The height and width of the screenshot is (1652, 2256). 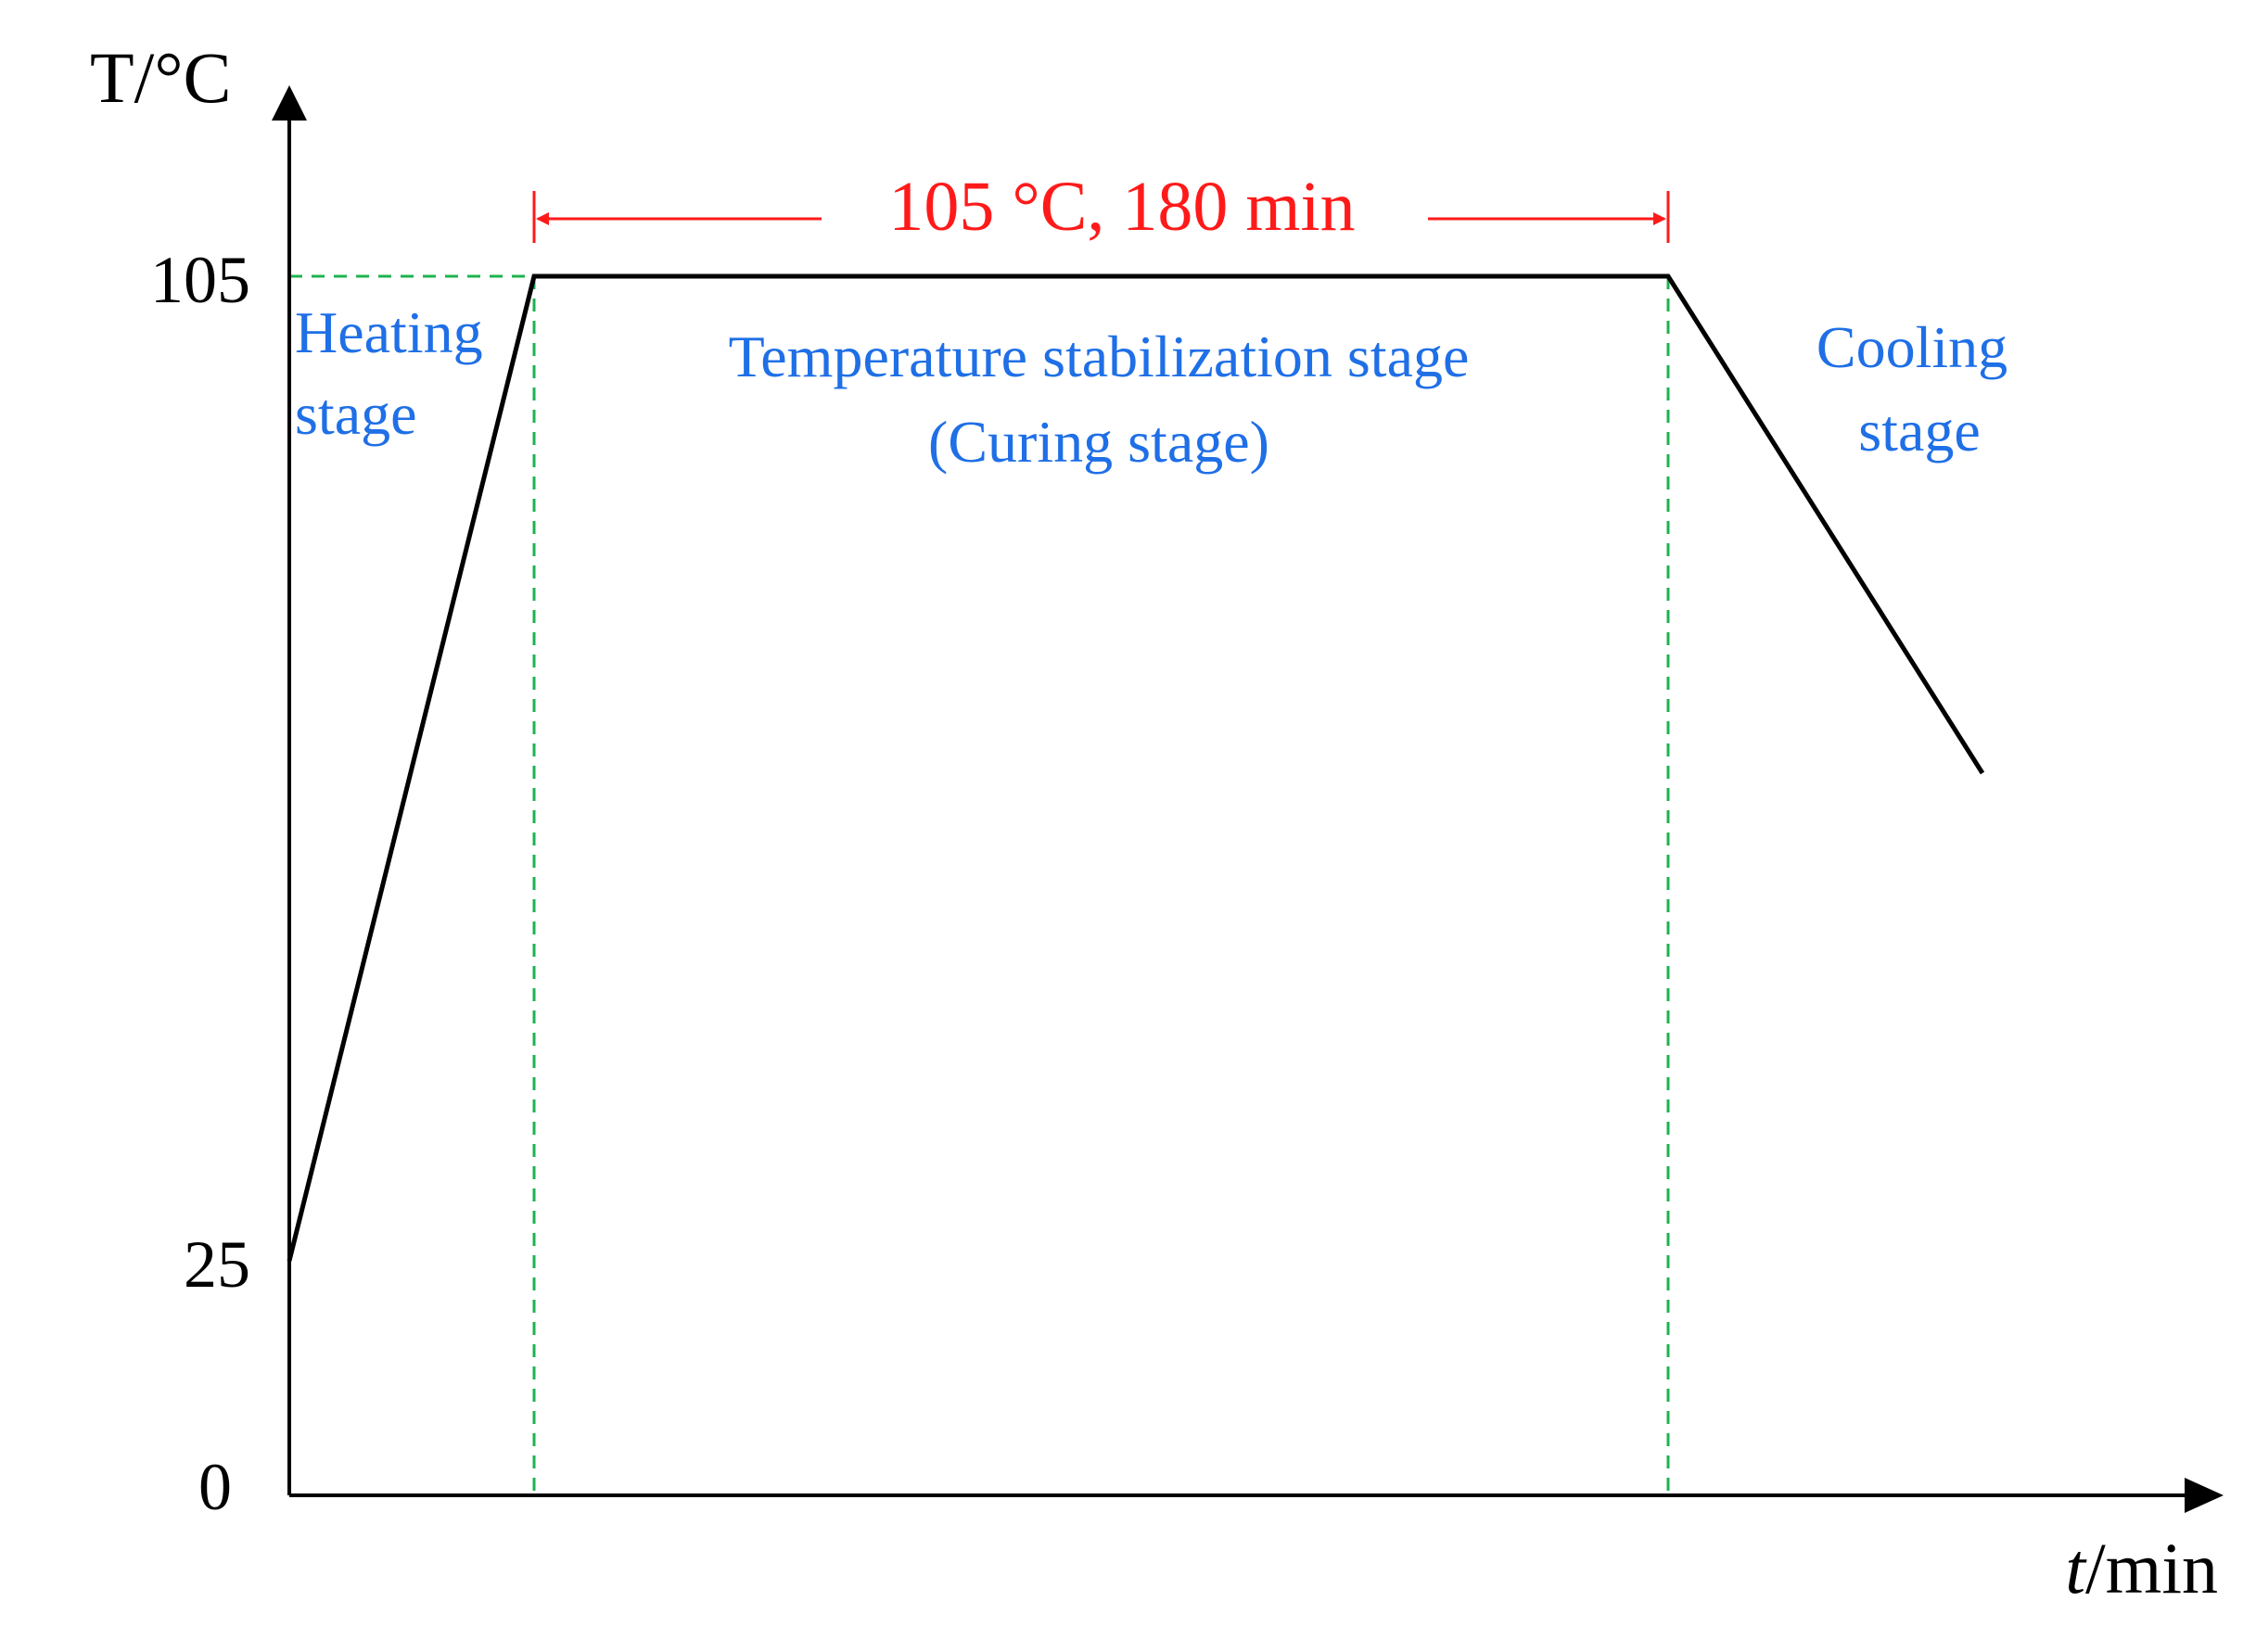 I want to click on y-axis-arrowhead, so click(x=289, y=103).